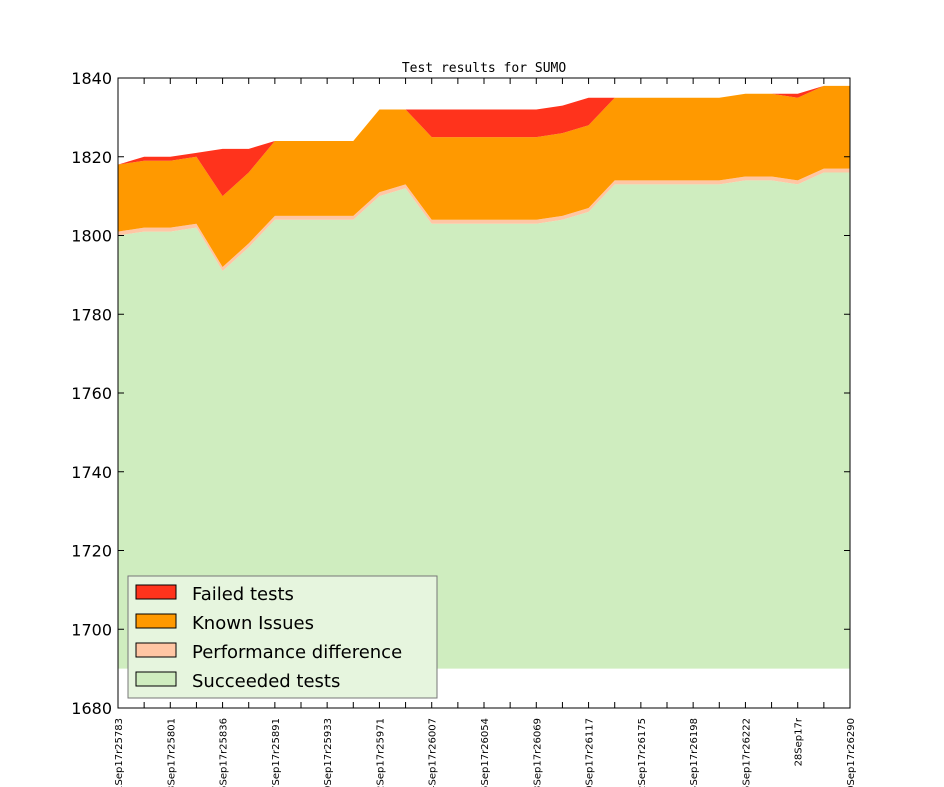 The image size is (944, 787). What do you see at coordinates (485, 752) in the screenshot?
I see `x-tick-label: 5Sep17r26054` at bounding box center [485, 752].